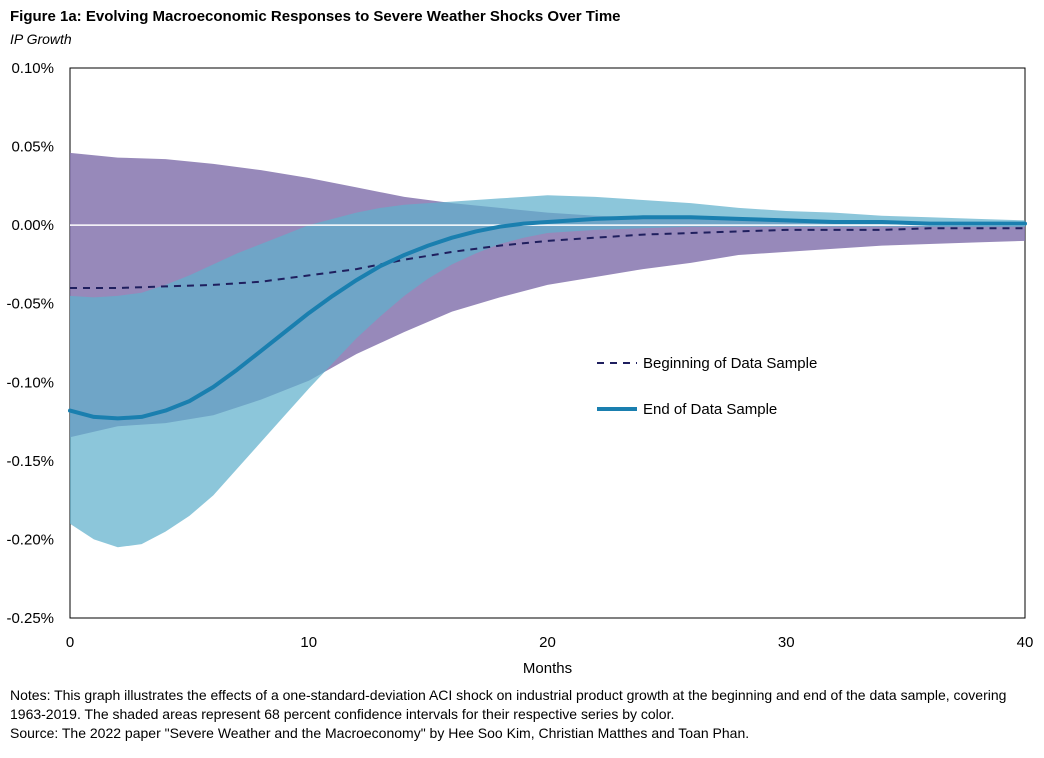  What do you see at coordinates (308, 642) in the screenshot?
I see `x-tick-label: 10` at bounding box center [308, 642].